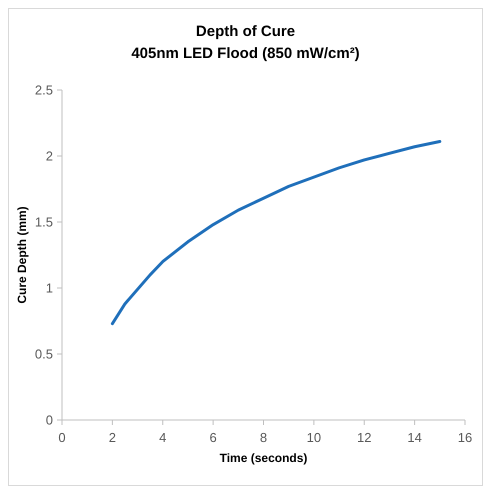 The height and width of the screenshot is (494, 491). Describe the element at coordinates (264, 437) in the screenshot. I see `x-tick-label: 8` at that location.